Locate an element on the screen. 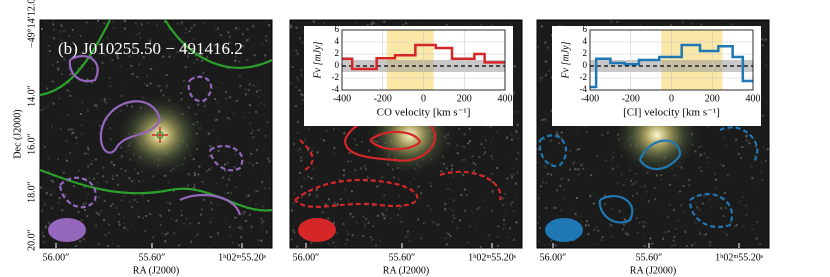 The width and height of the screenshot is (830, 277). marker-circle is located at coordinates (160, 135).